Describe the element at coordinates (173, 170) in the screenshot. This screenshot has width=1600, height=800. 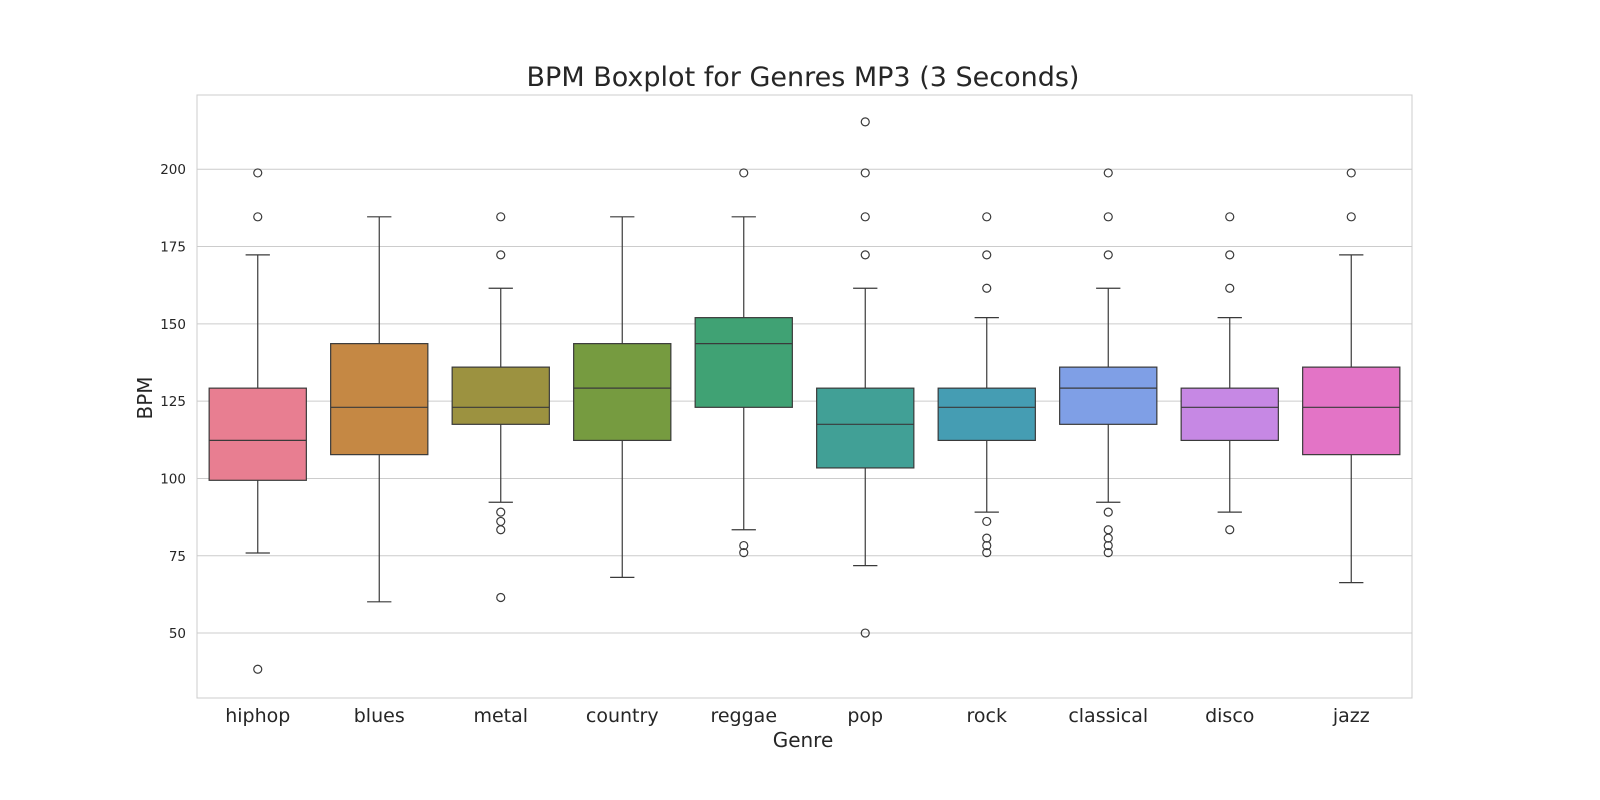
I see `y-tick-label: 200` at that location.